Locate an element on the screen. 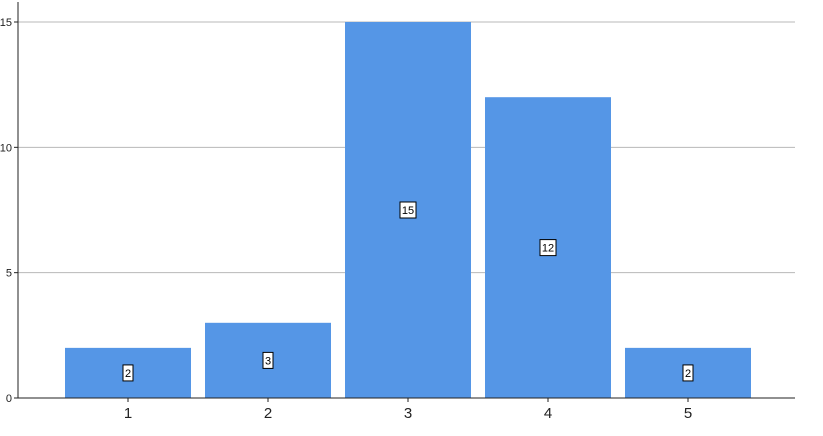 The height and width of the screenshot is (436, 823). y-tick-label: 10 is located at coordinates (6, 148).